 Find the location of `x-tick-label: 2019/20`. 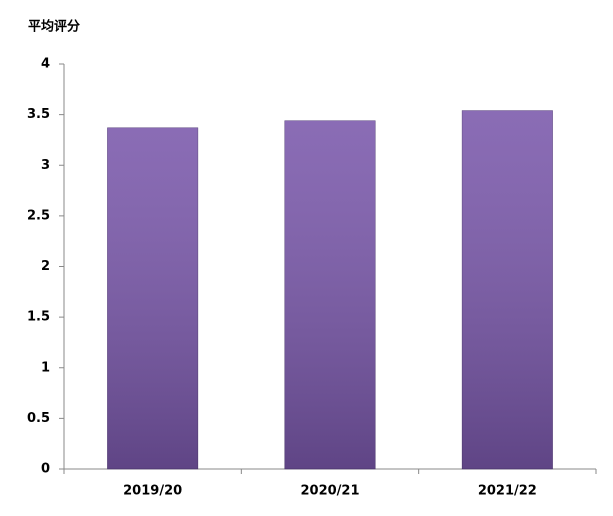

x-tick-label: 2019/20 is located at coordinates (152, 491).